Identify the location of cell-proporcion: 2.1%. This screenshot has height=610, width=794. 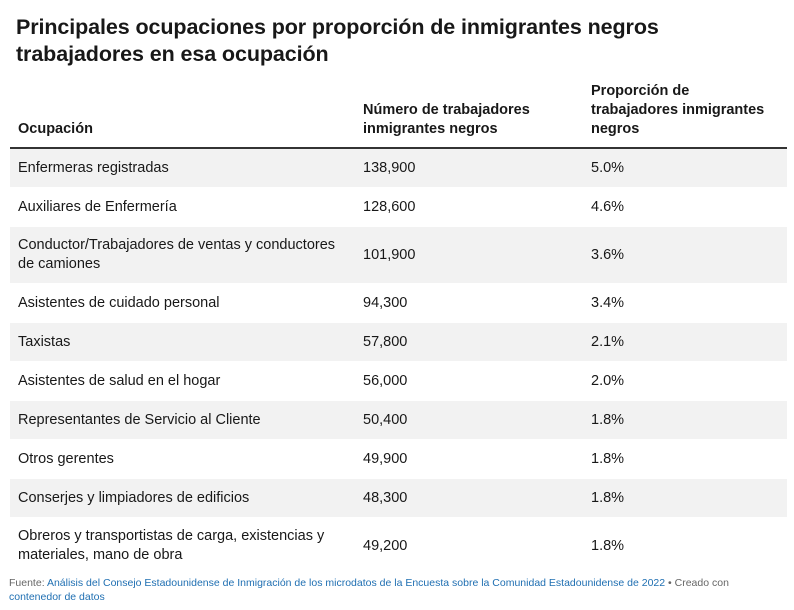
(685, 342).